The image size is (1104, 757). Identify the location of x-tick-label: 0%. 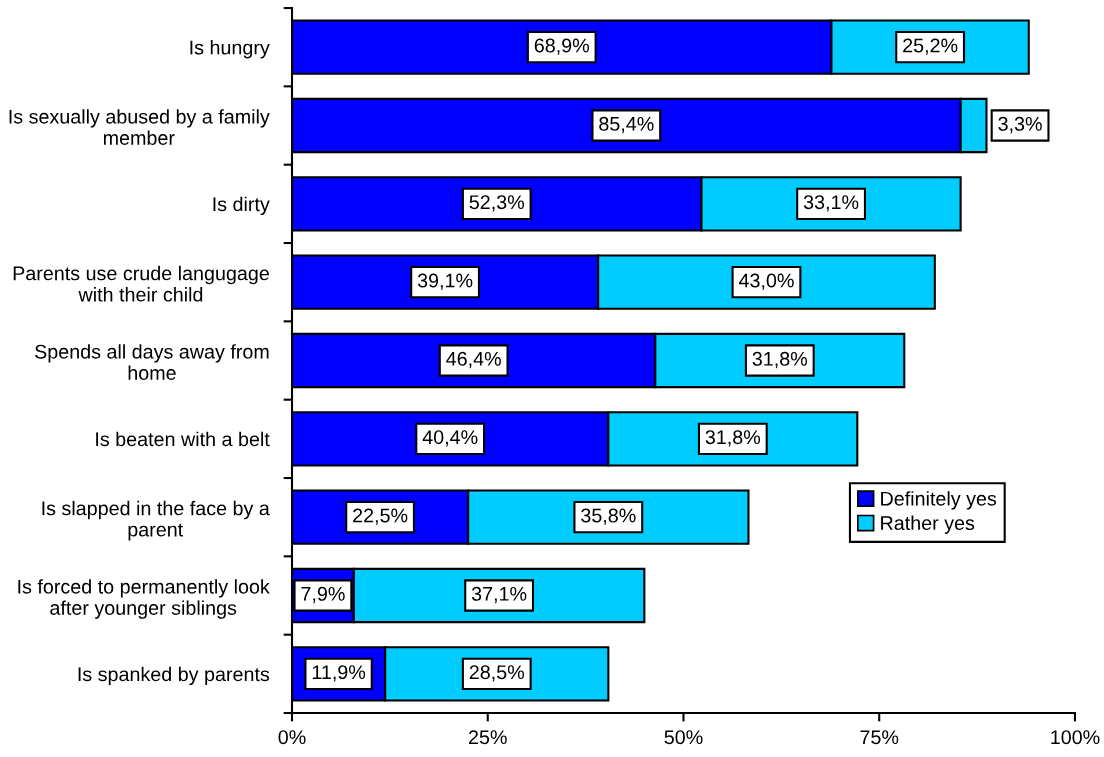
(292, 737).